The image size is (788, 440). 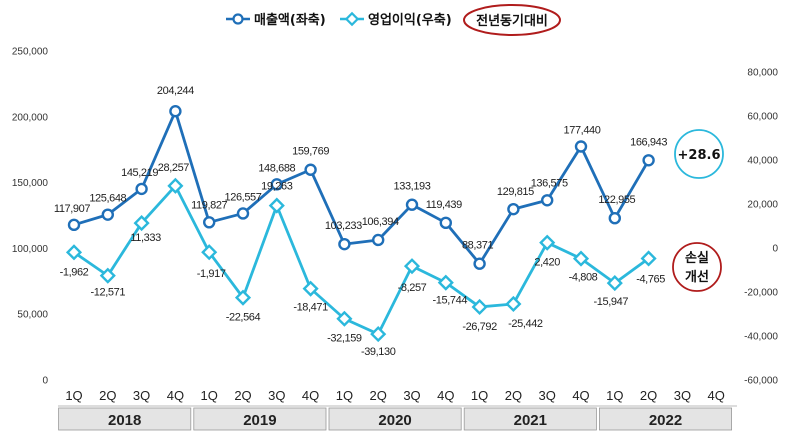 I want to click on op-profit-data-label: -12,571, so click(x=108, y=293).